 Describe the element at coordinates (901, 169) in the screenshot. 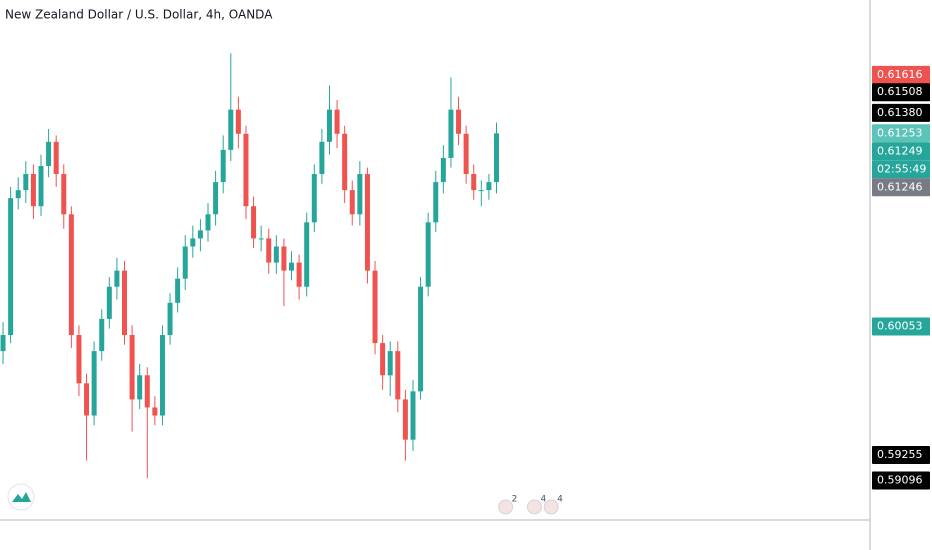

I see `countdown-tag` at that location.